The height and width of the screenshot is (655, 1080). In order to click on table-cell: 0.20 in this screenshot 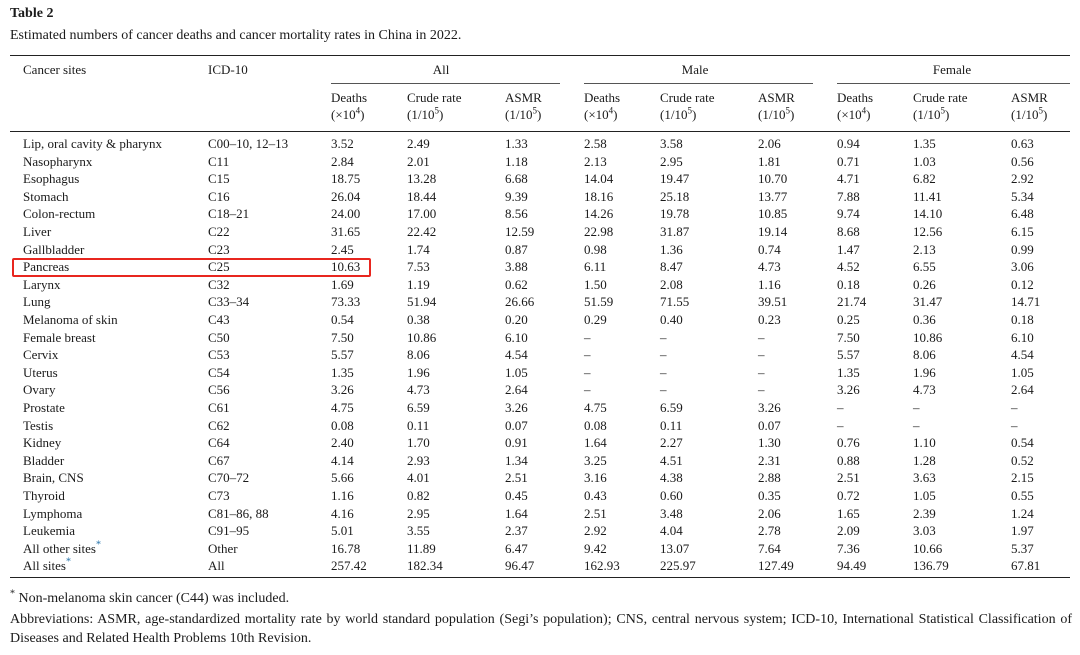, I will do `click(516, 319)`.